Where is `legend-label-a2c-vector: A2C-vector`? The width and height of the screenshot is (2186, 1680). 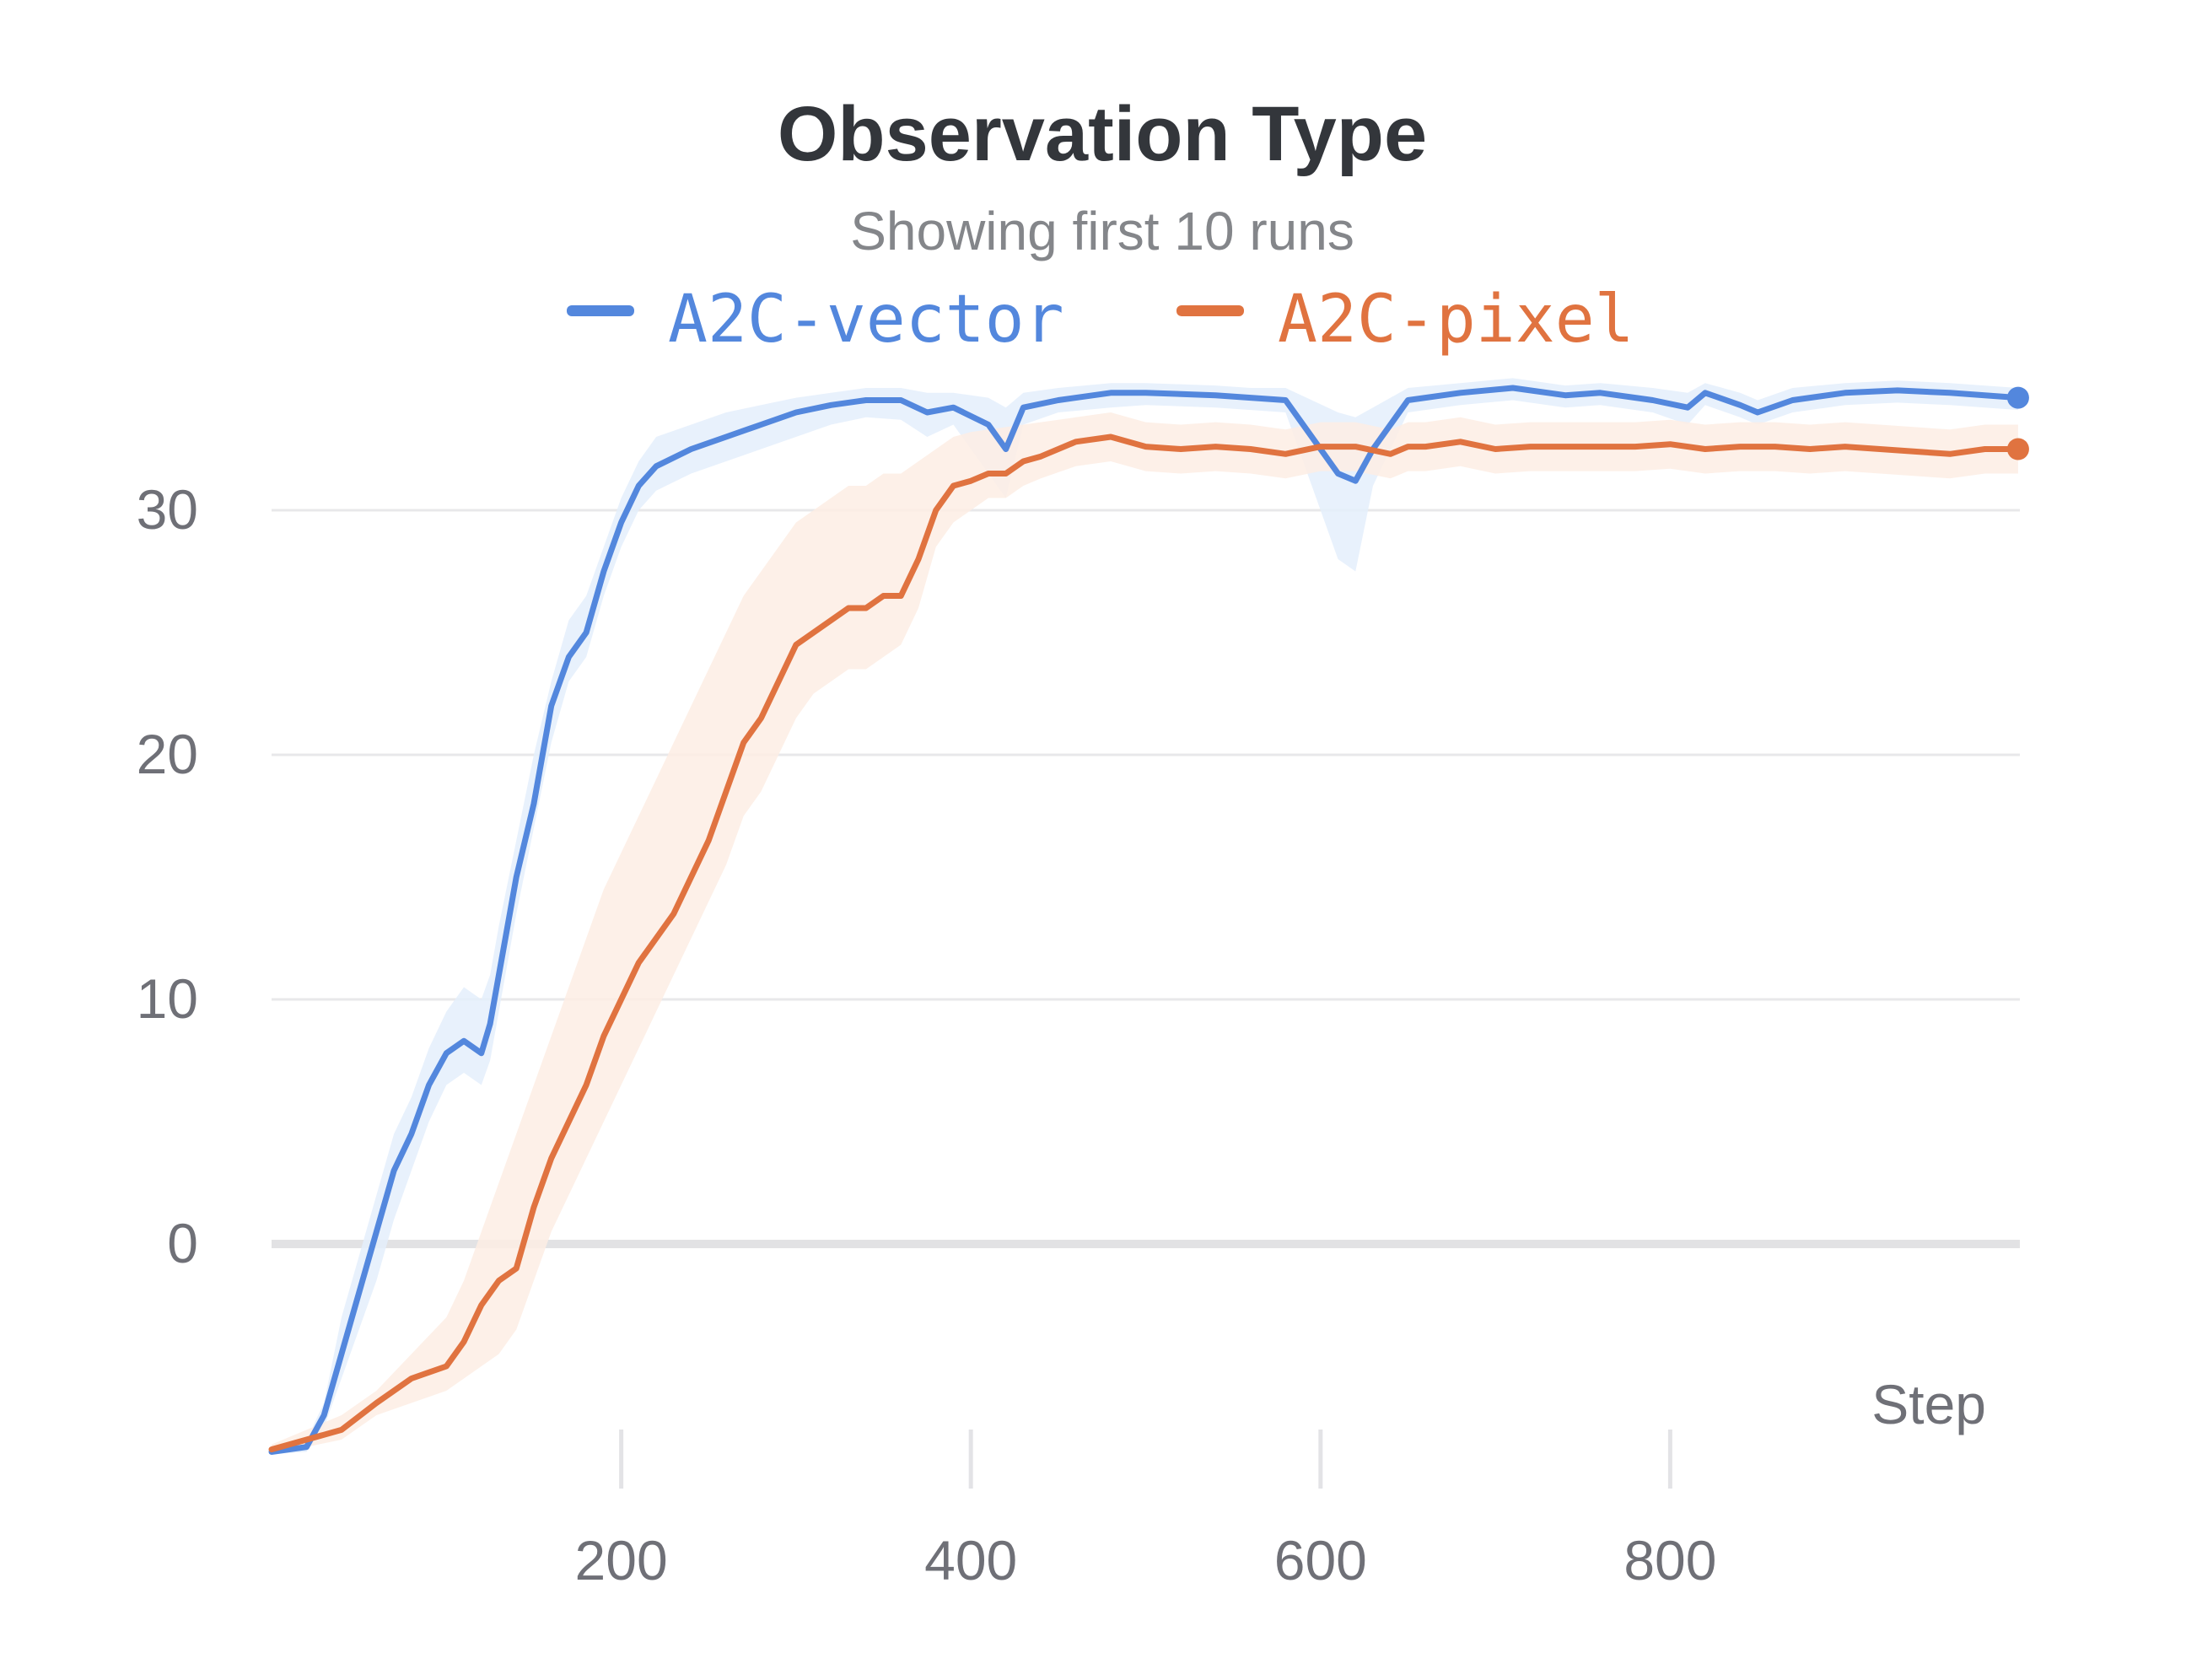 legend-label-a2c-vector: A2C-vector is located at coordinates (866, 320).